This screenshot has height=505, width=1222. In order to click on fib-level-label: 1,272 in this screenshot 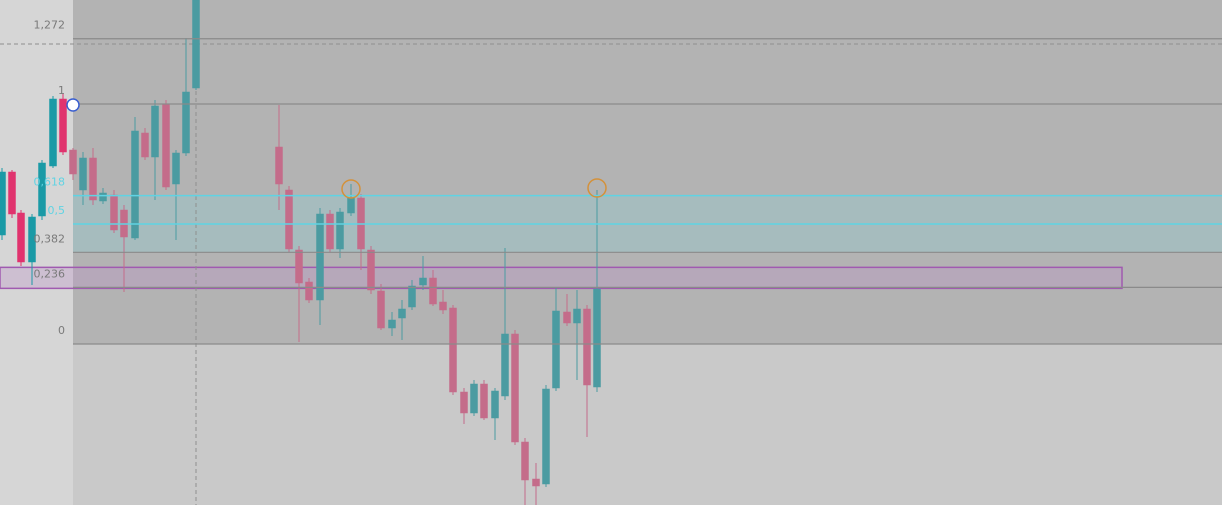, I will do `click(50, 25)`.